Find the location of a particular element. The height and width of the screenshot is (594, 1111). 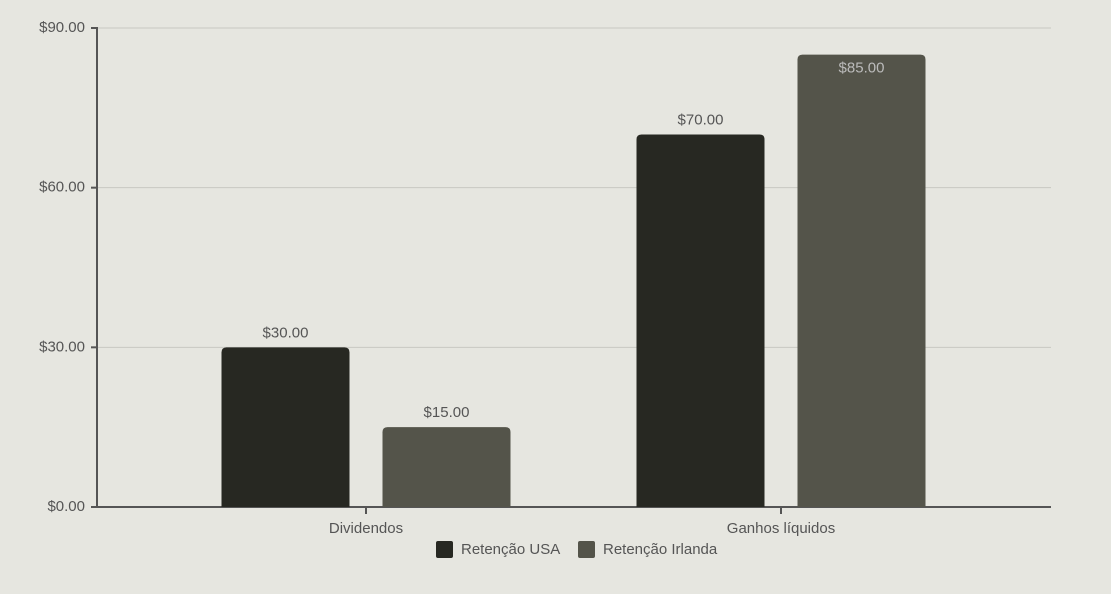

value-label: $70.00 is located at coordinates (701, 119).